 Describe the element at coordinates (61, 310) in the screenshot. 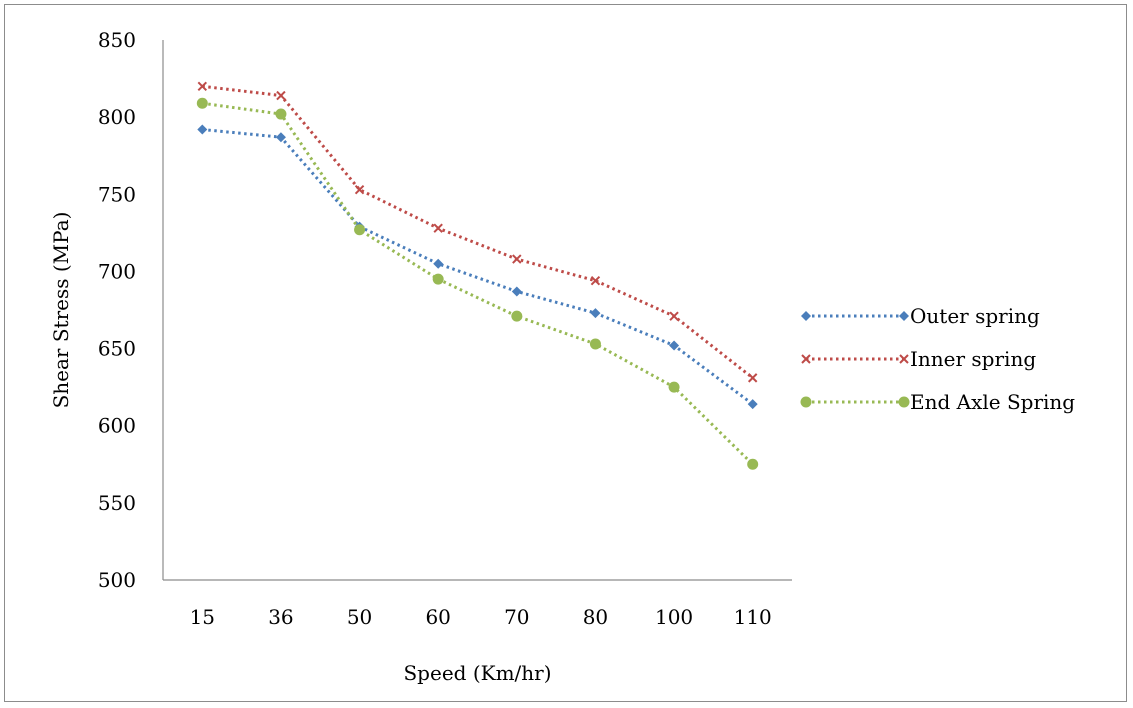

I see `y-axis-title: Shear Stress (MPa)` at that location.